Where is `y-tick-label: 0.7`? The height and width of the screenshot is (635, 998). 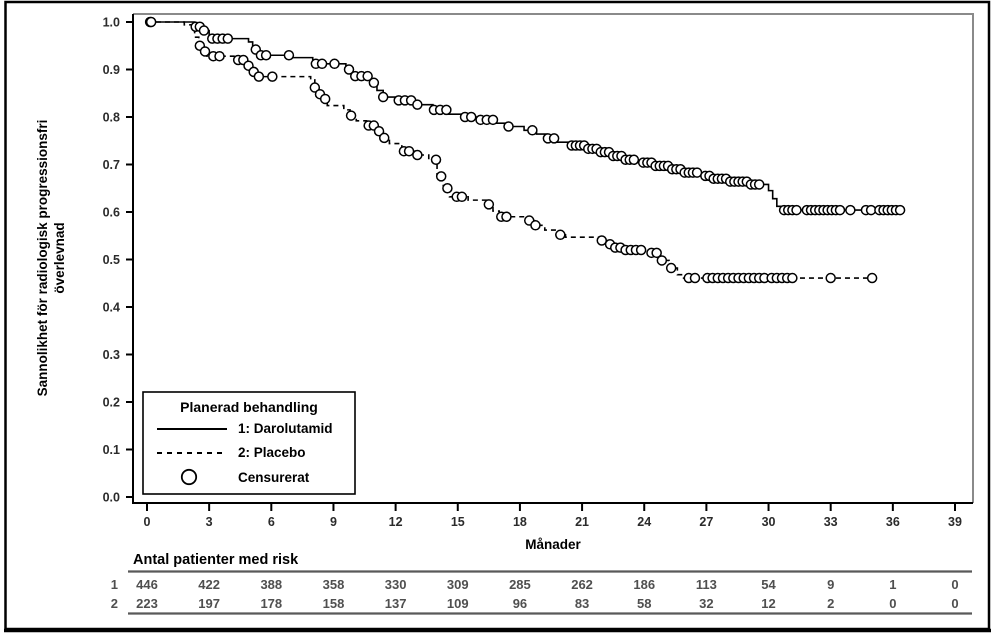 y-tick-label: 0.7 is located at coordinates (111, 165).